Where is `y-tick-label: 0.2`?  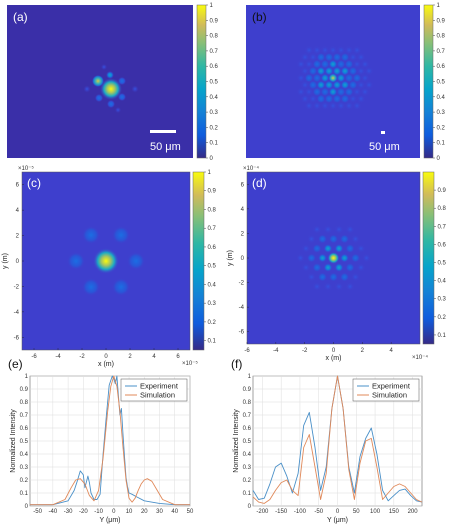
y-tick-label: 0.2 is located at coordinates (247, 481).